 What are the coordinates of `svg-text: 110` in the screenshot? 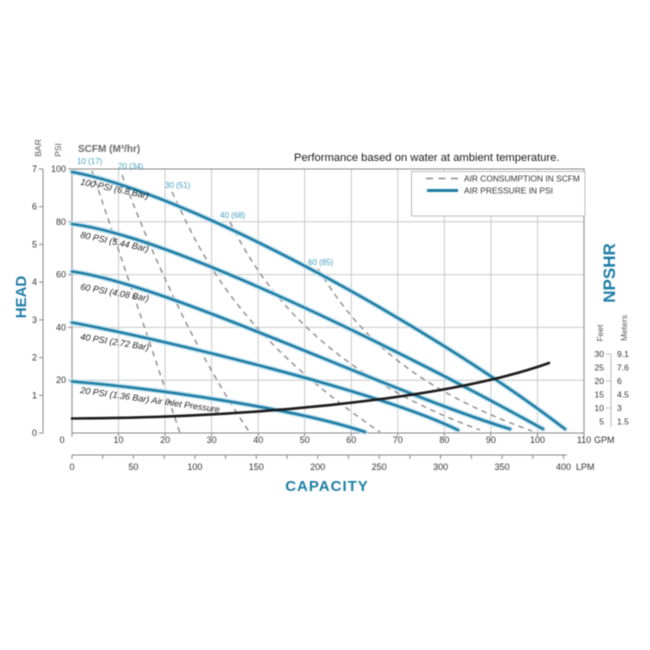 It's located at (584, 440).